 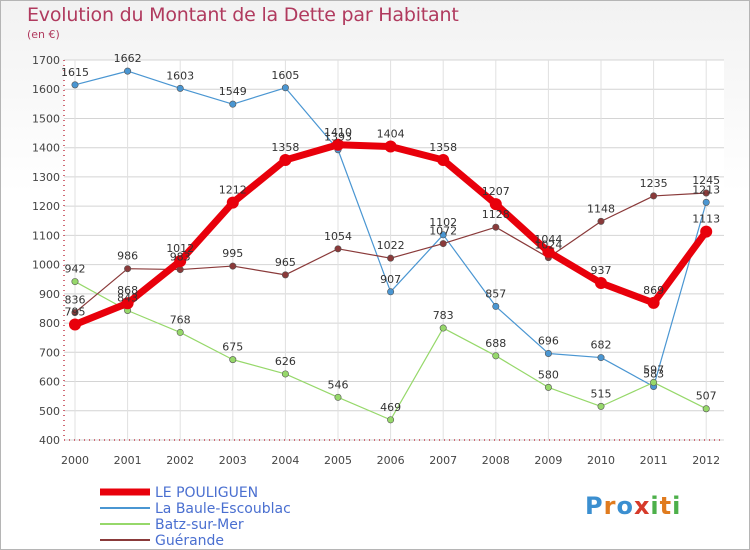 I want to click on data-label: 1549, so click(x=233, y=91).